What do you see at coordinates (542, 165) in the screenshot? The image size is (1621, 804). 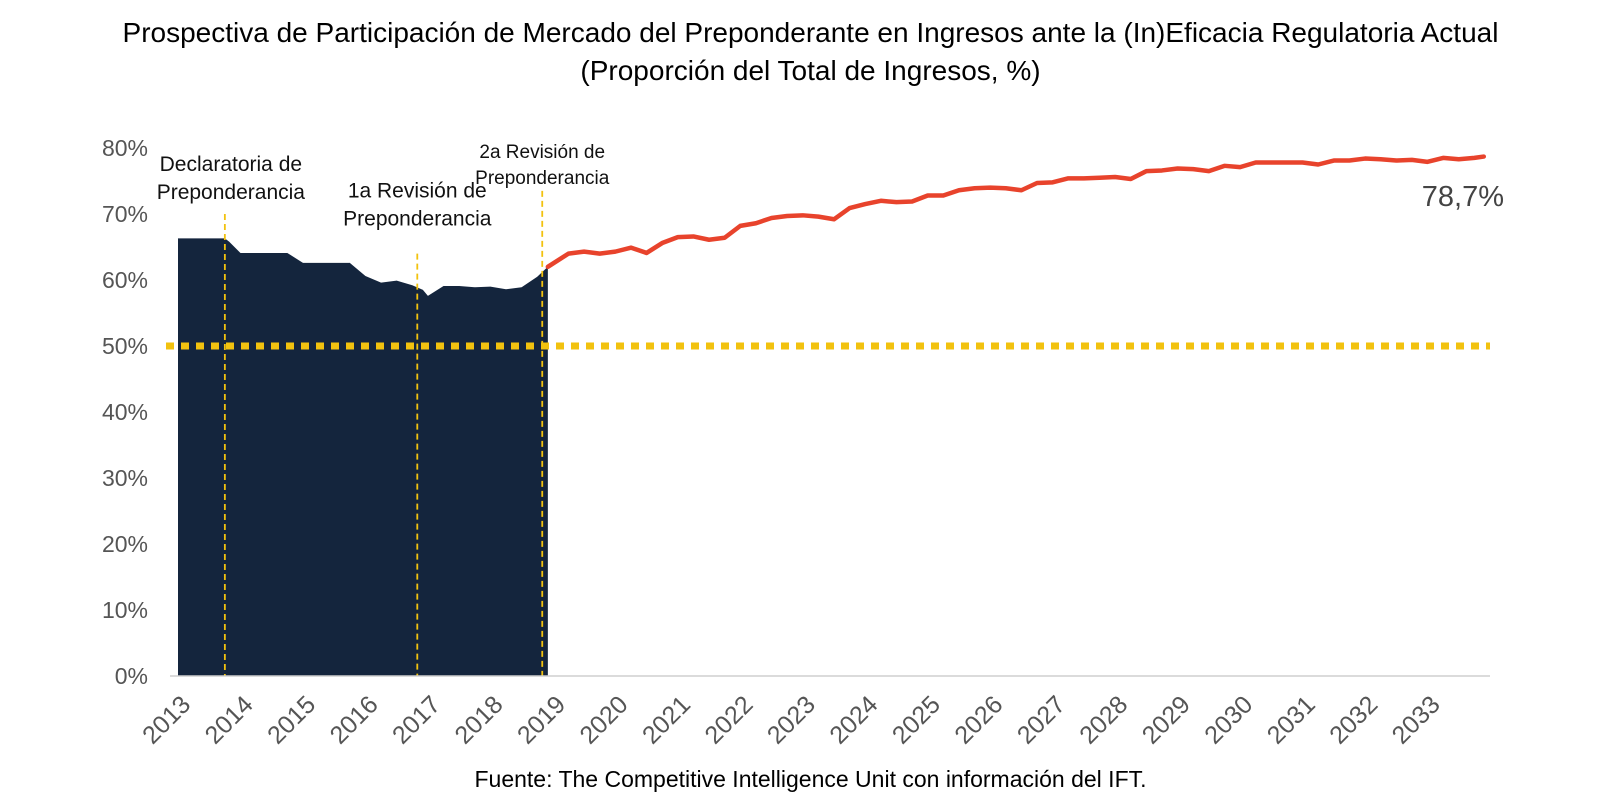 I see `annotation-label: 2a Revisión de Preponderancia` at bounding box center [542, 165].